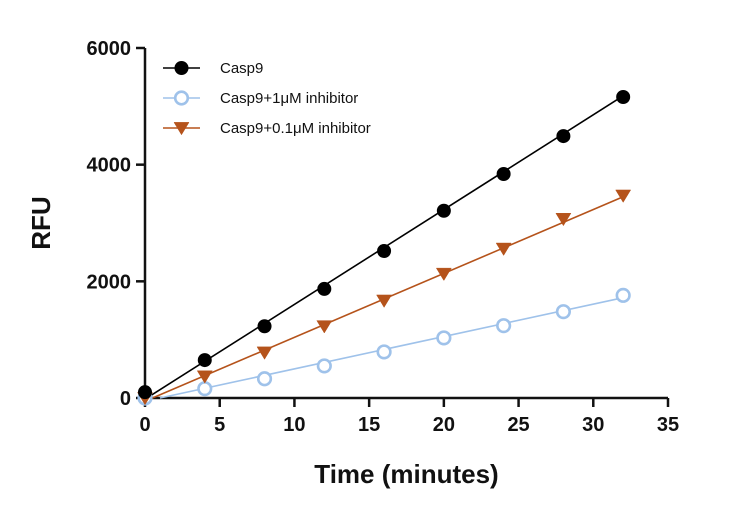 The height and width of the screenshot is (516, 750). Describe the element at coordinates (294, 425) in the screenshot. I see `x-tick-label: 10` at that location.